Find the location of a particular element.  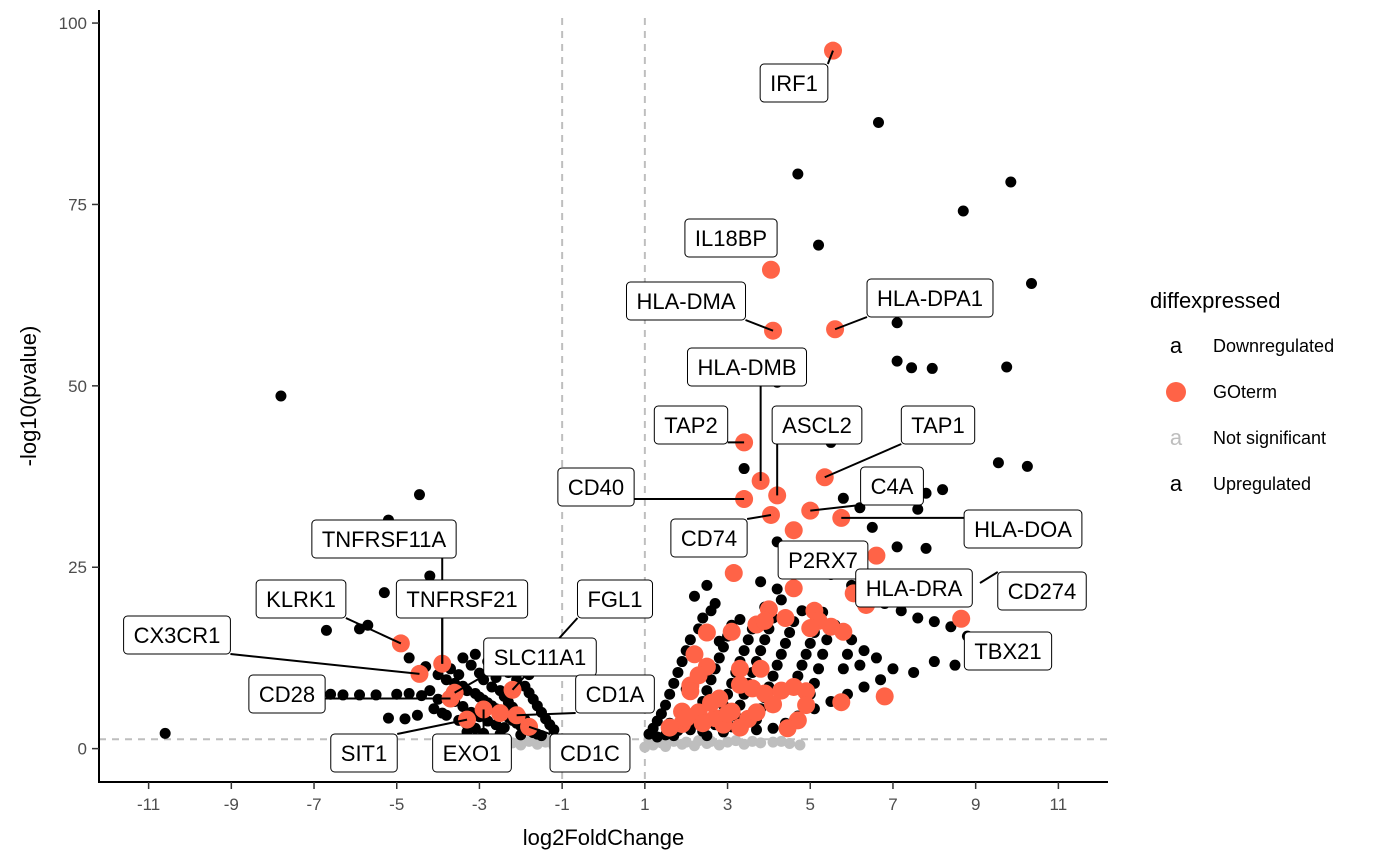

gene-label-cd1c: CD1C is located at coordinates (590, 753).